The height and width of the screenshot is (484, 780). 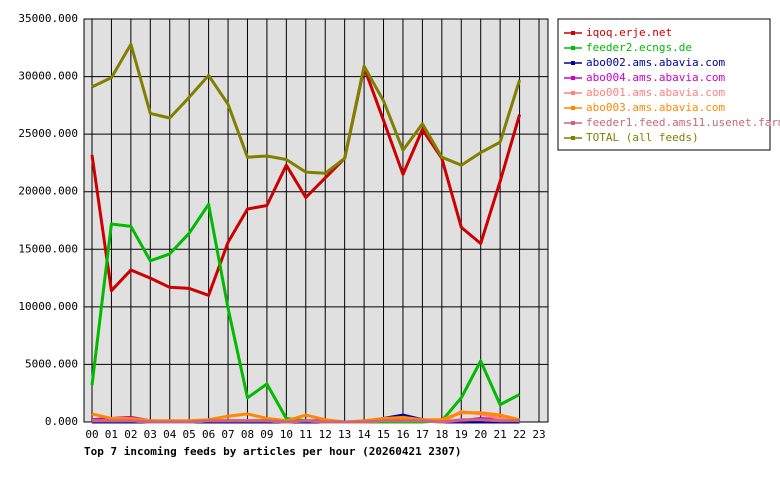 I want to click on x-tick-label: 04, so click(x=170, y=434).